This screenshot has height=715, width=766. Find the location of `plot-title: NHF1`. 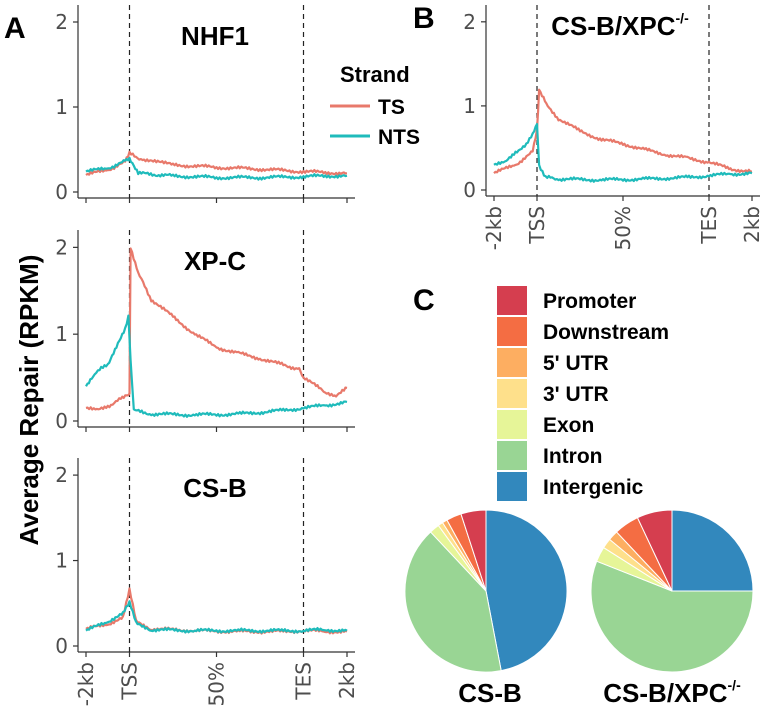

plot-title: NHF1 is located at coordinates (215, 36).